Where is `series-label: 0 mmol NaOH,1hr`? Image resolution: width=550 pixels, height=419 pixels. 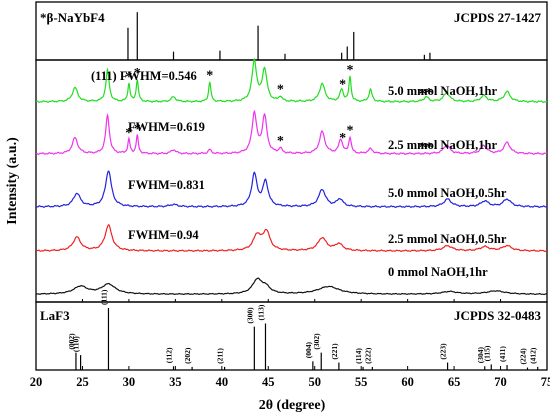
series-label: 0 mmol NaOH,1hr is located at coordinates (438, 272).